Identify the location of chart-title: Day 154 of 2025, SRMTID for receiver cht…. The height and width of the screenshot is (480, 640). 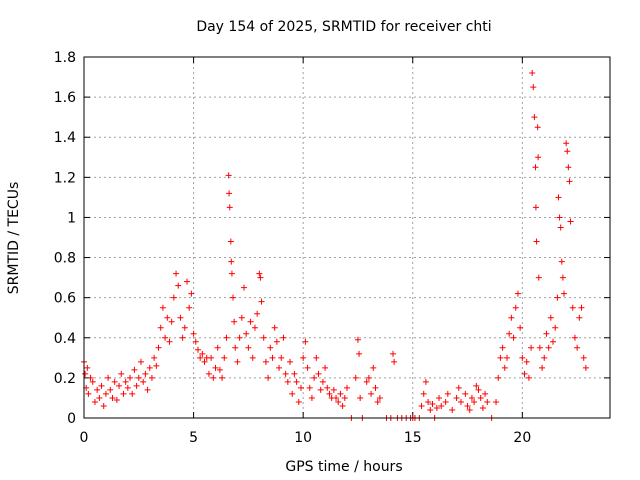
(343, 27).